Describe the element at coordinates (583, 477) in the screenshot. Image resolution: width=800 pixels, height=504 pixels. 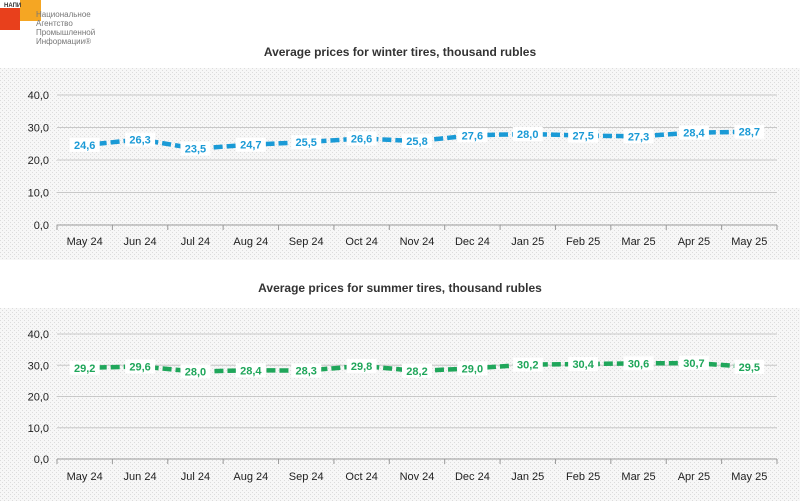
I see `summer-x-tick-label: Feb 25` at that location.